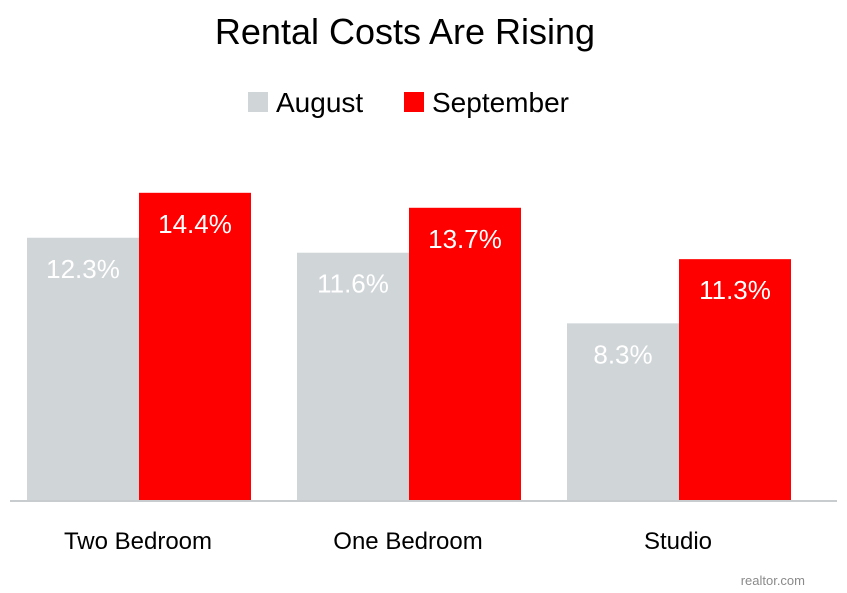  I want to click on value-label-one-bedroom-august: 11.6%, so click(353, 284).